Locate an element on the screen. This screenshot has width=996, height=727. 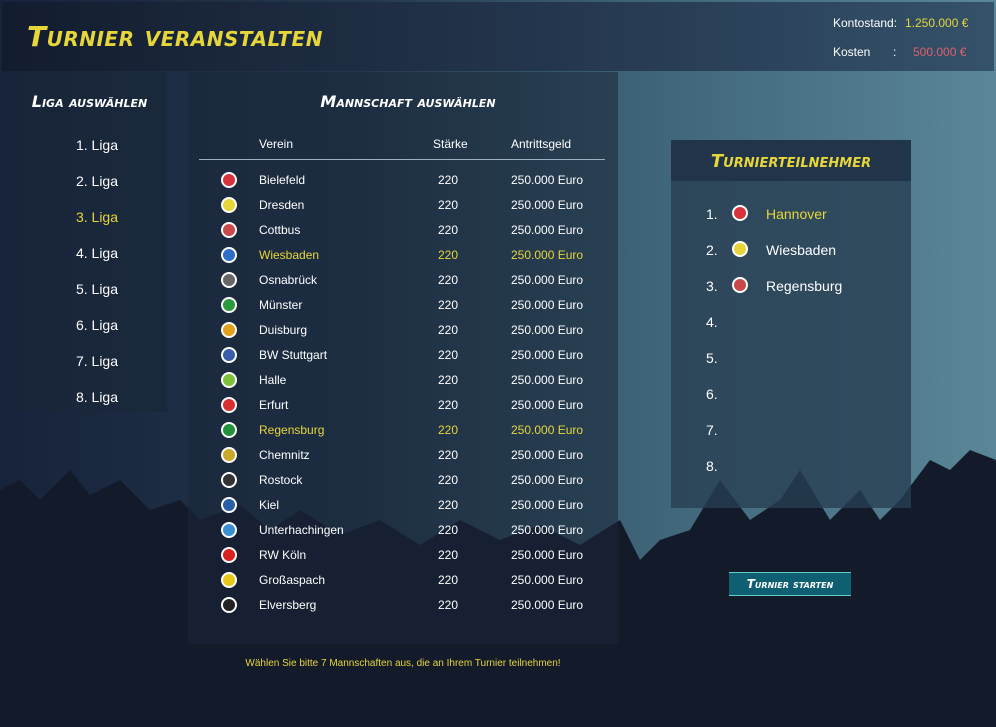
participant-name: Wiesbaden is located at coordinates (801, 250).